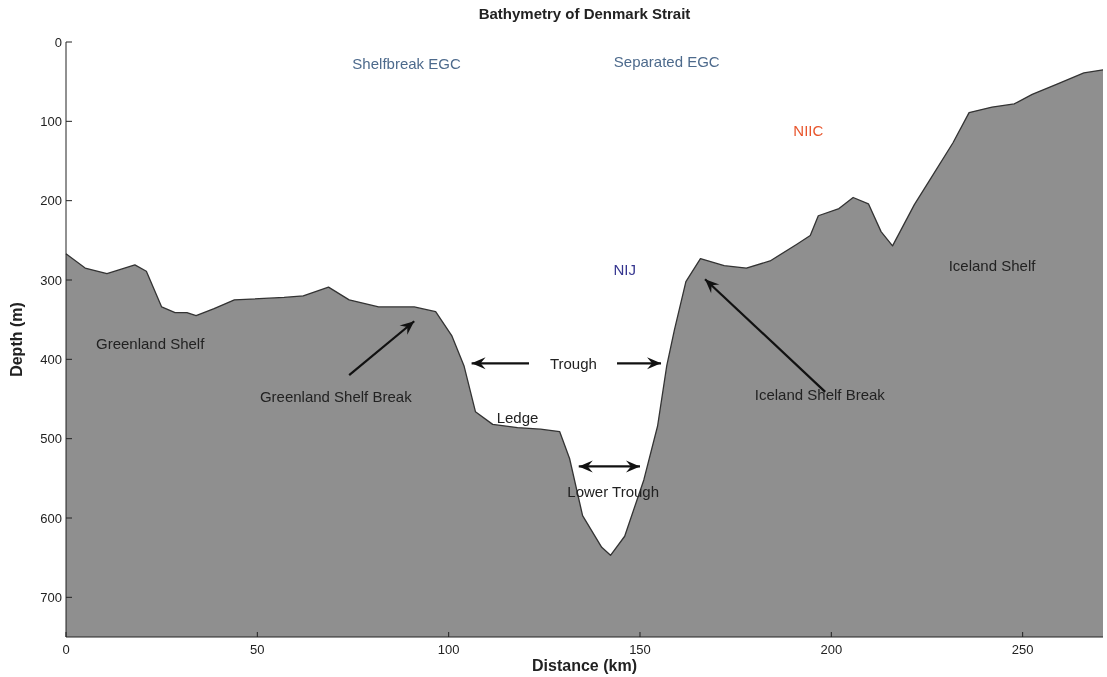 Image resolution: width=1107 pixels, height=677 pixels. What do you see at coordinates (336, 396) in the screenshot?
I see `annotation: Greenland Shelf Break` at bounding box center [336, 396].